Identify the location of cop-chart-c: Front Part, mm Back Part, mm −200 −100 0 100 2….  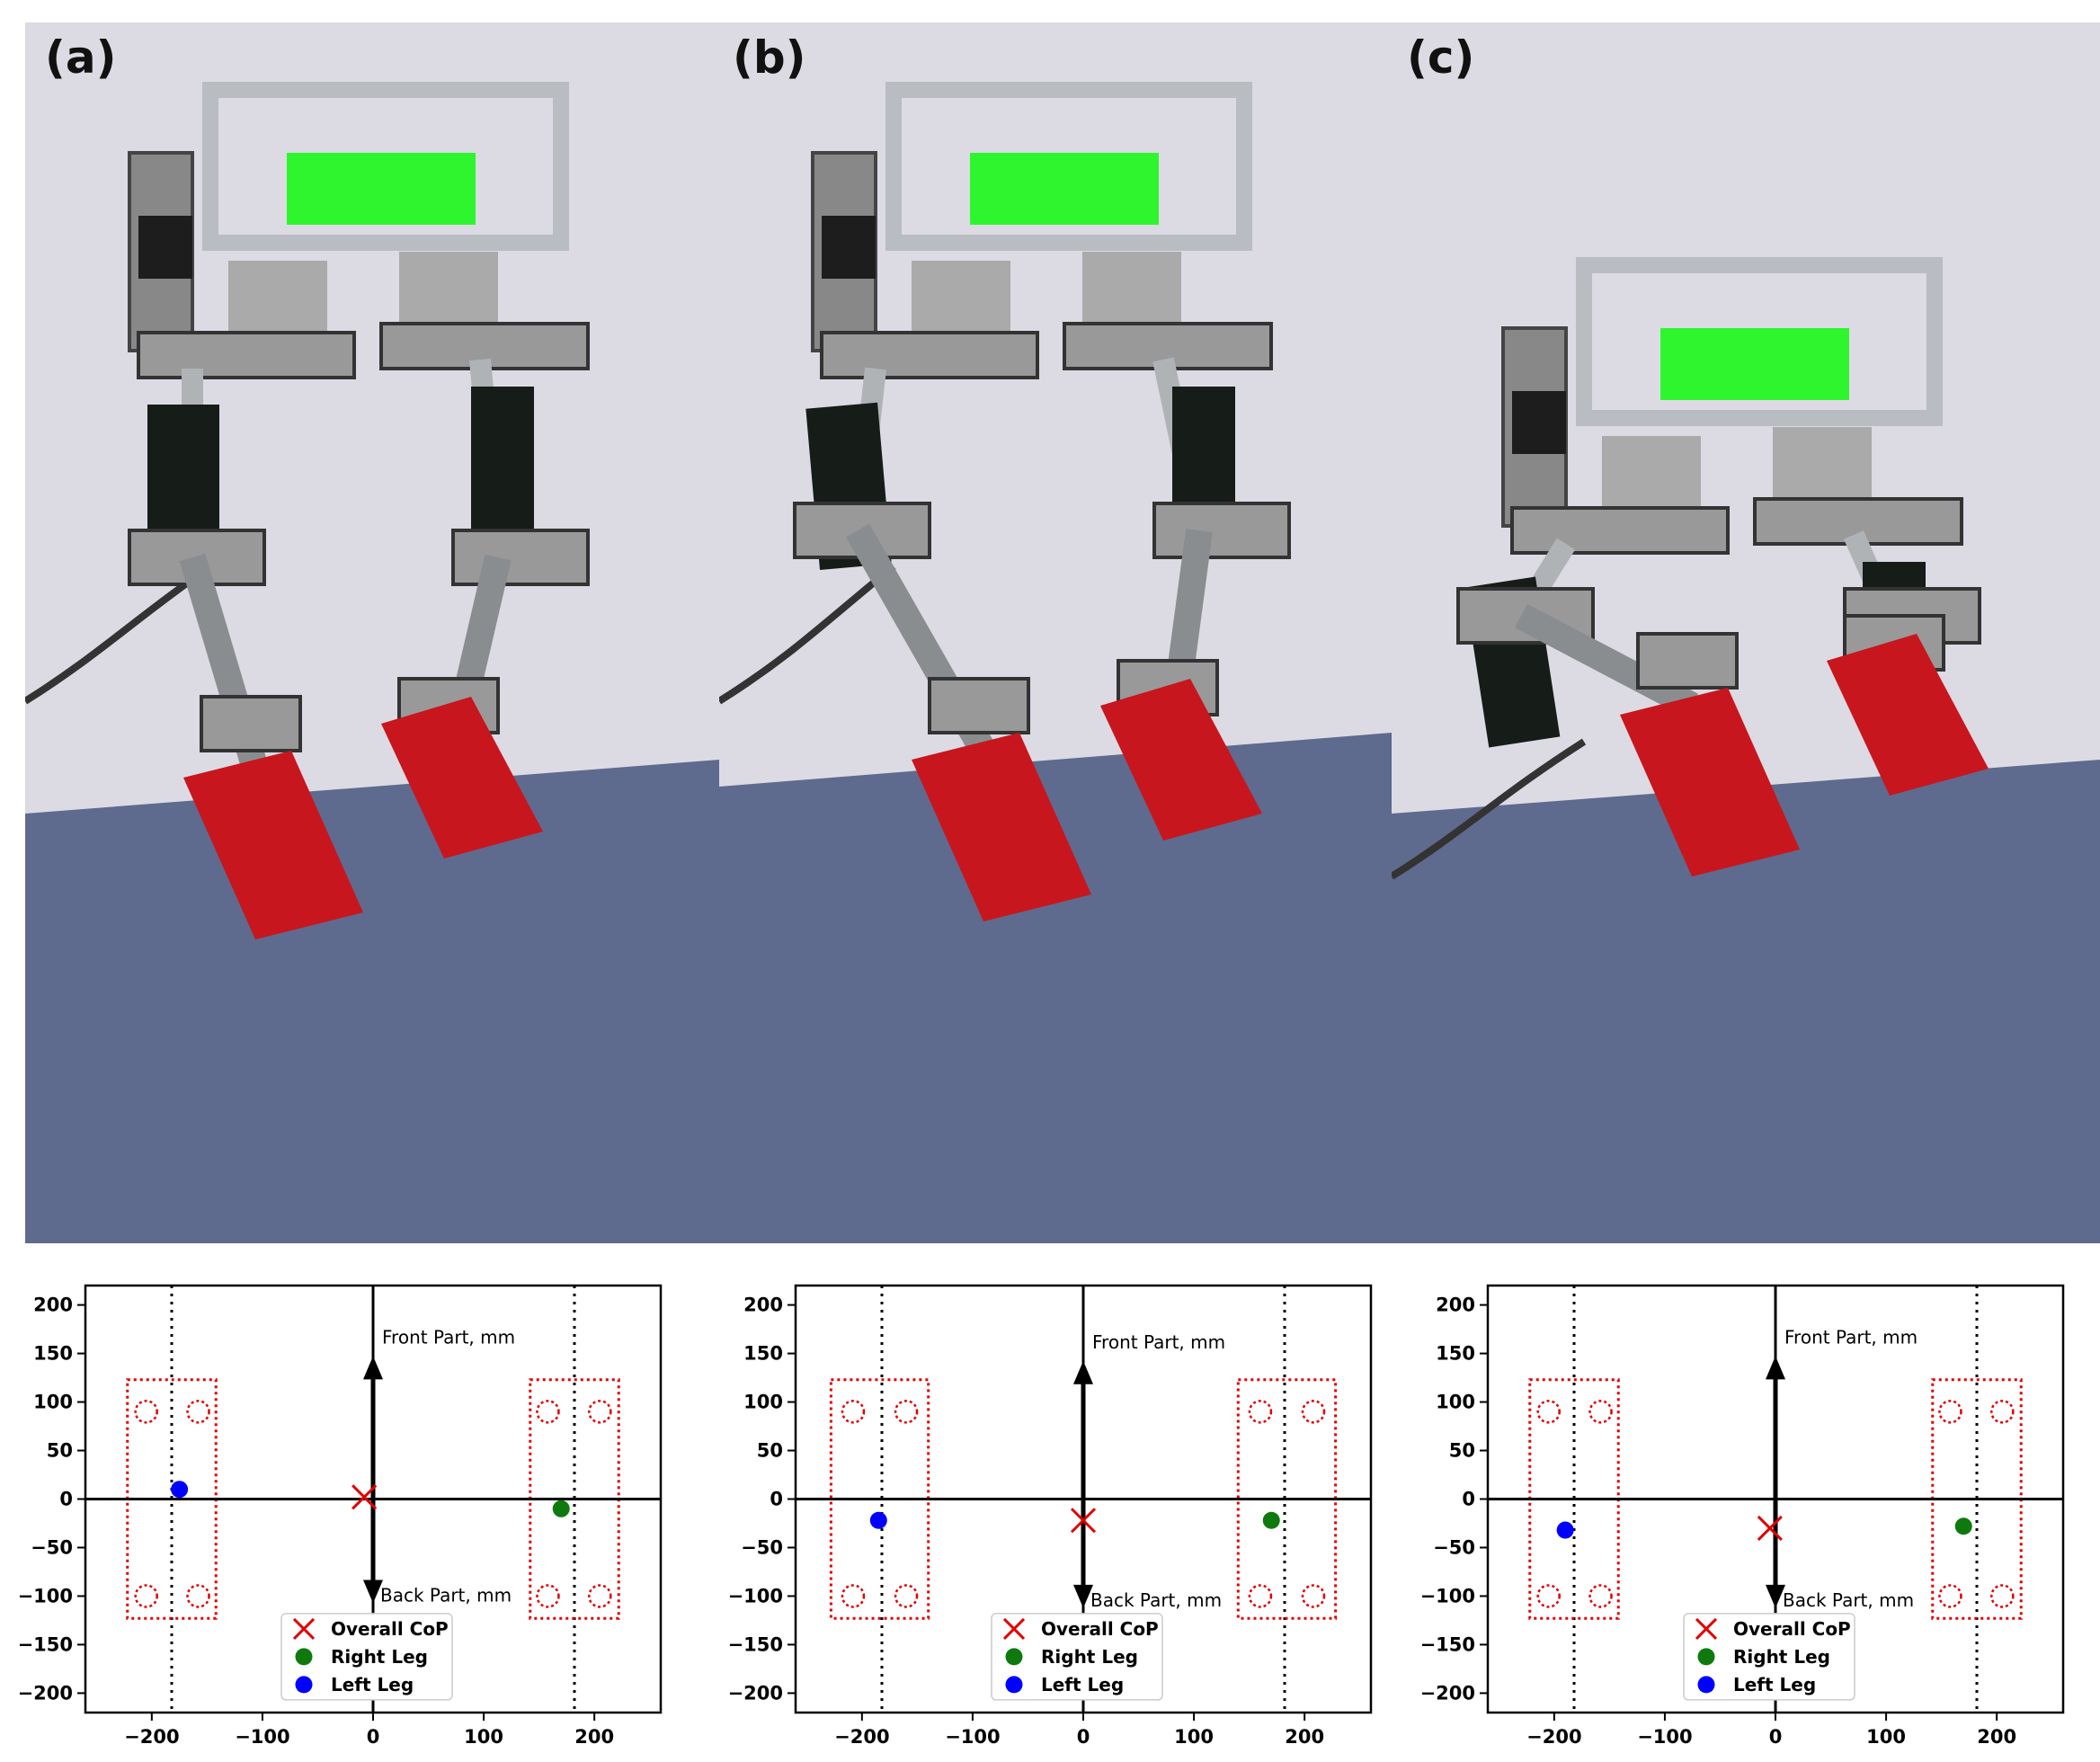
(1742, 1516).